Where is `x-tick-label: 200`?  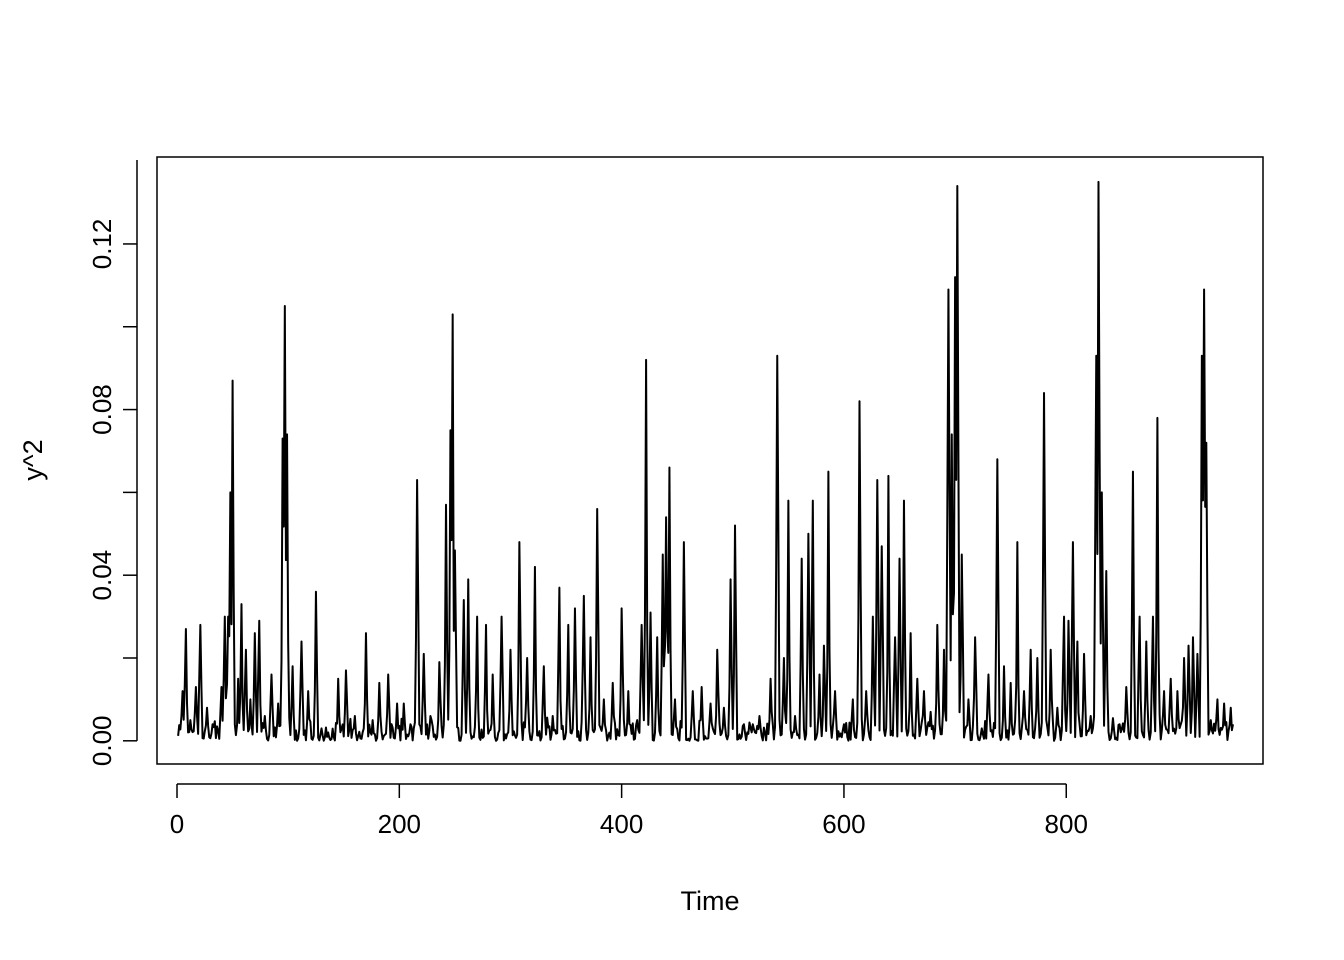
x-tick-label: 200 is located at coordinates (399, 824).